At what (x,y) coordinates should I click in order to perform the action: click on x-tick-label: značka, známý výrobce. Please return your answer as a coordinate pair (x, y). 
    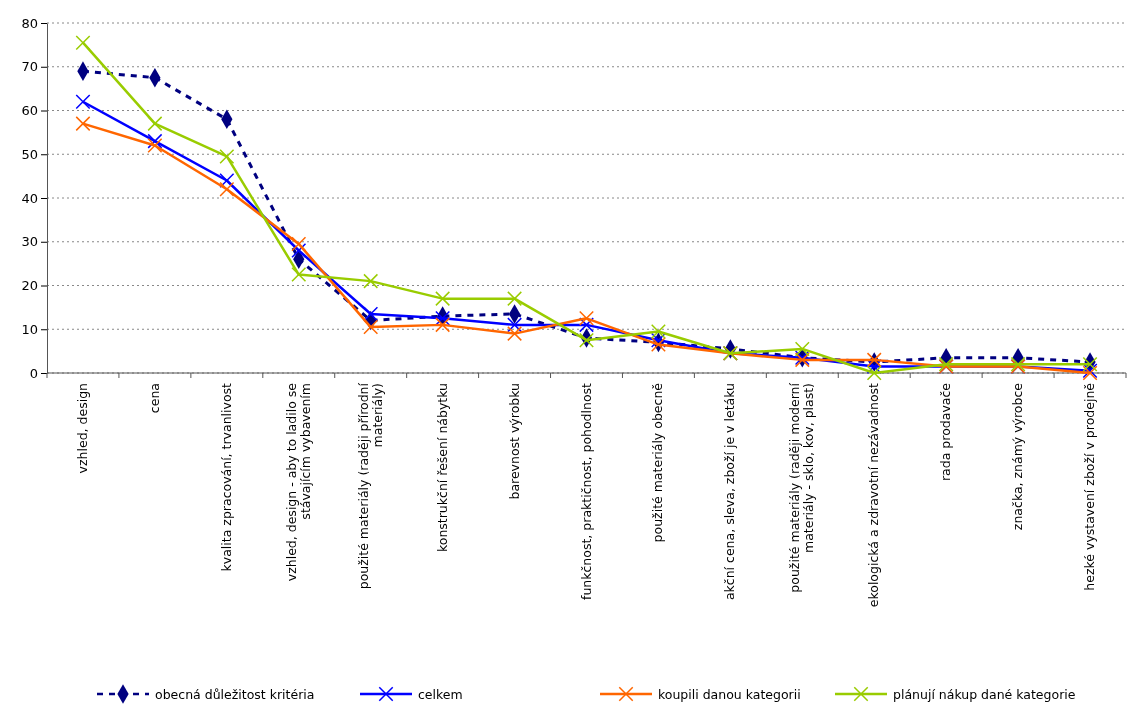
    Looking at the image, I should click on (1018, 456).